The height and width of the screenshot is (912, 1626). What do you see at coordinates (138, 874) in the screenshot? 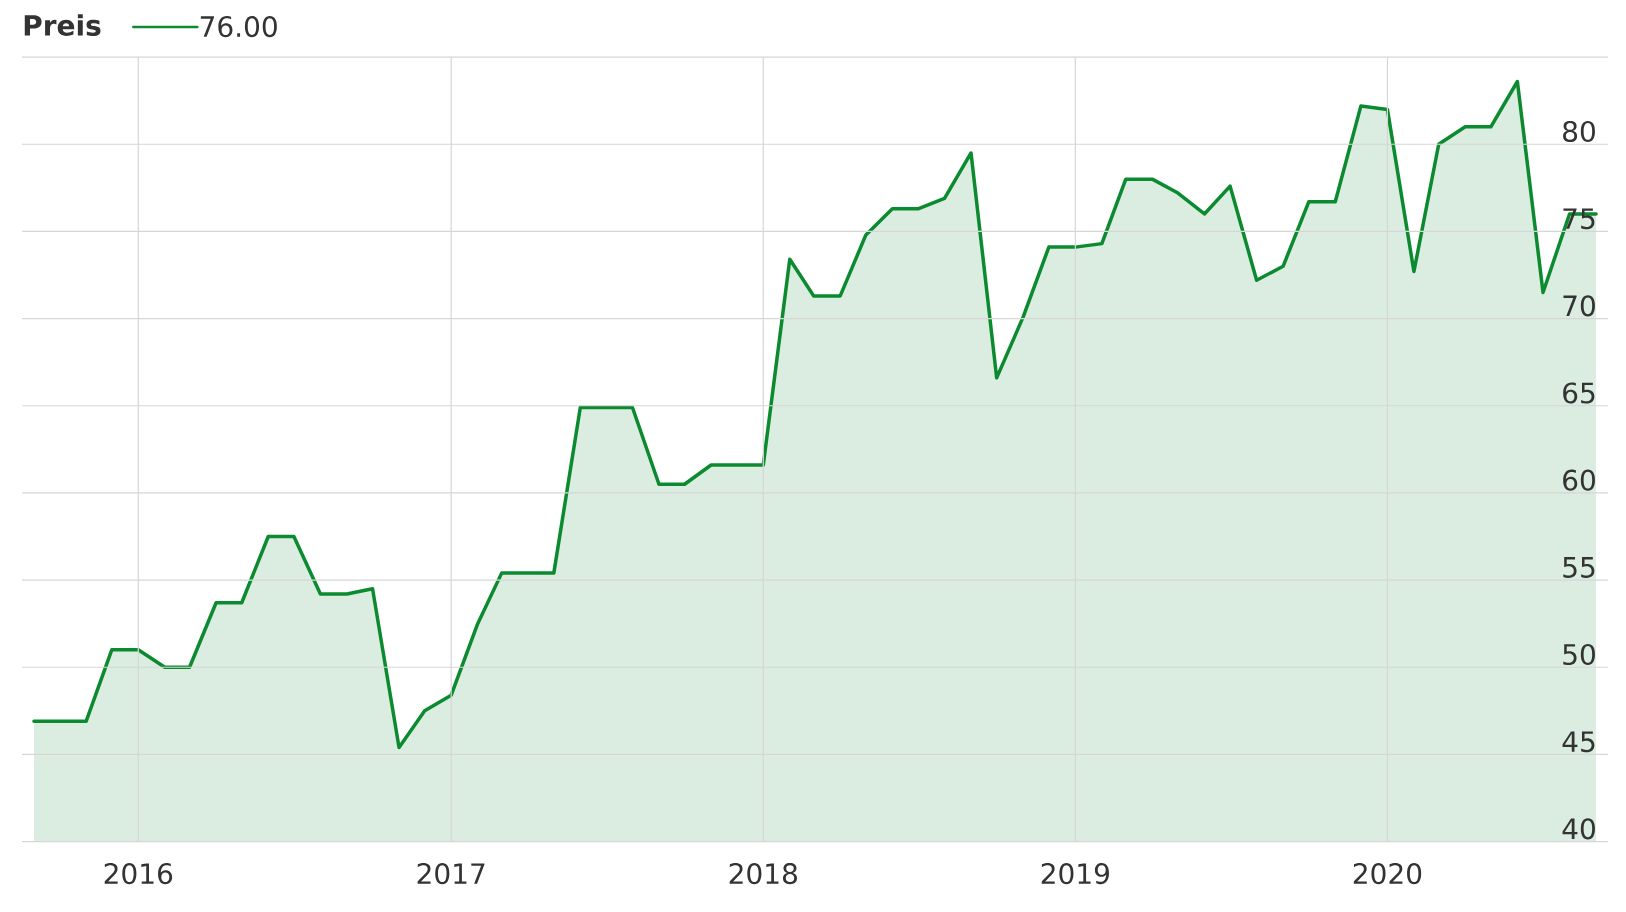
I see `x-tick-label: 2016` at bounding box center [138, 874].